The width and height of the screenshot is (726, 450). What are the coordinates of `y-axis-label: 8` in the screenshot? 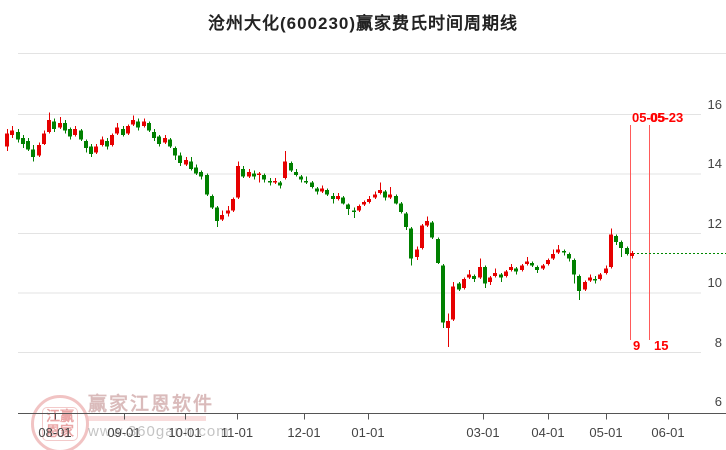 It's located at (718, 342).